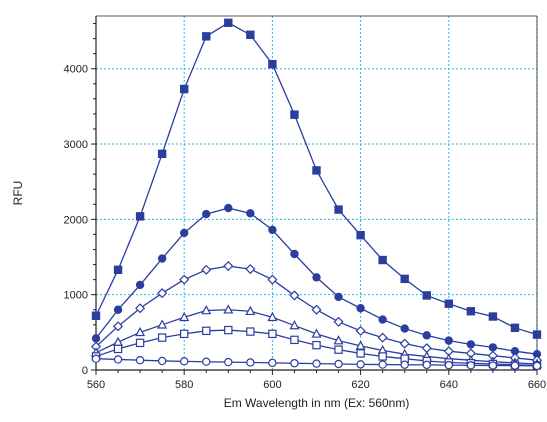 Image resolution: width=547 pixels, height=422 pixels. What do you see at coordinates (272, 385) in the screenshot?
I see `x-tick-label: 600` at bounding box center [272, 385].